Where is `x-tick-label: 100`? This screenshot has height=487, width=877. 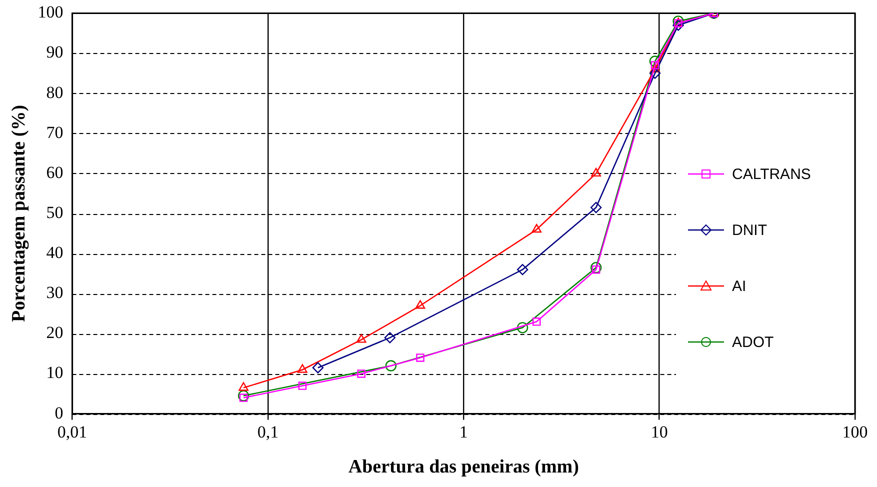
x-tick-label: 100 is located at coordinates (855, 432).